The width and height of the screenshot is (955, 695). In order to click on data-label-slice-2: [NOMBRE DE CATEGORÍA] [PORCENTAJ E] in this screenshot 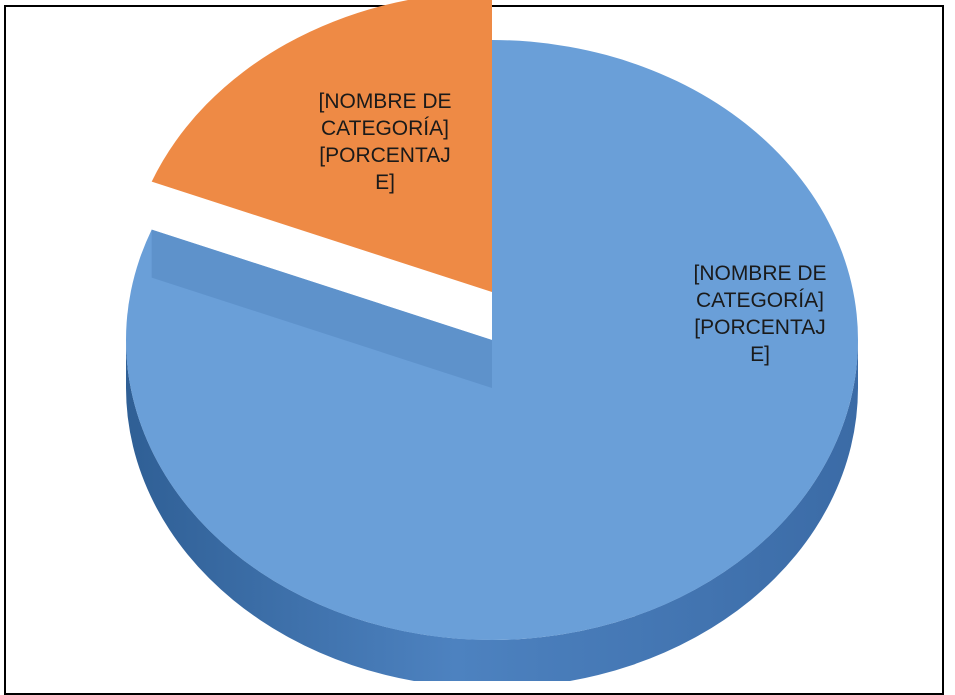, I will do `click(384, 142)`.